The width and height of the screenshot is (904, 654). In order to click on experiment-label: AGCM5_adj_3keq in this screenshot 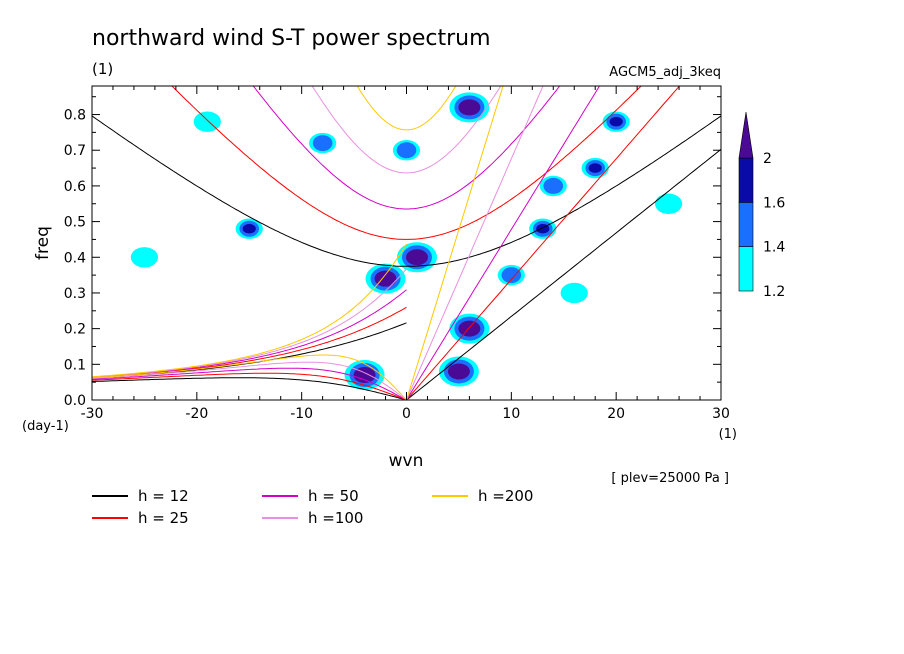, I will do `click(665, 72)`.